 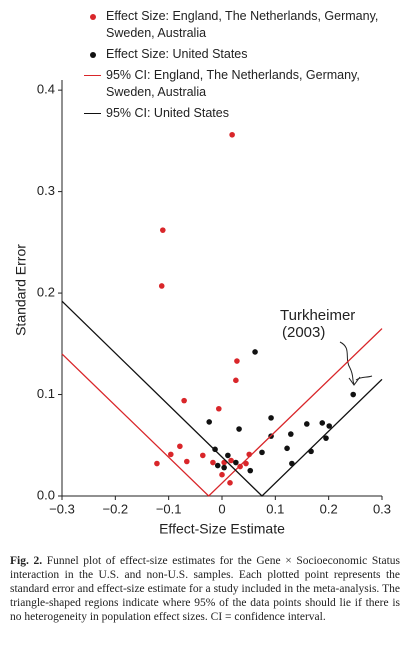 I want to click on x-tick-label: −0.3, so click(x=62, y=508).